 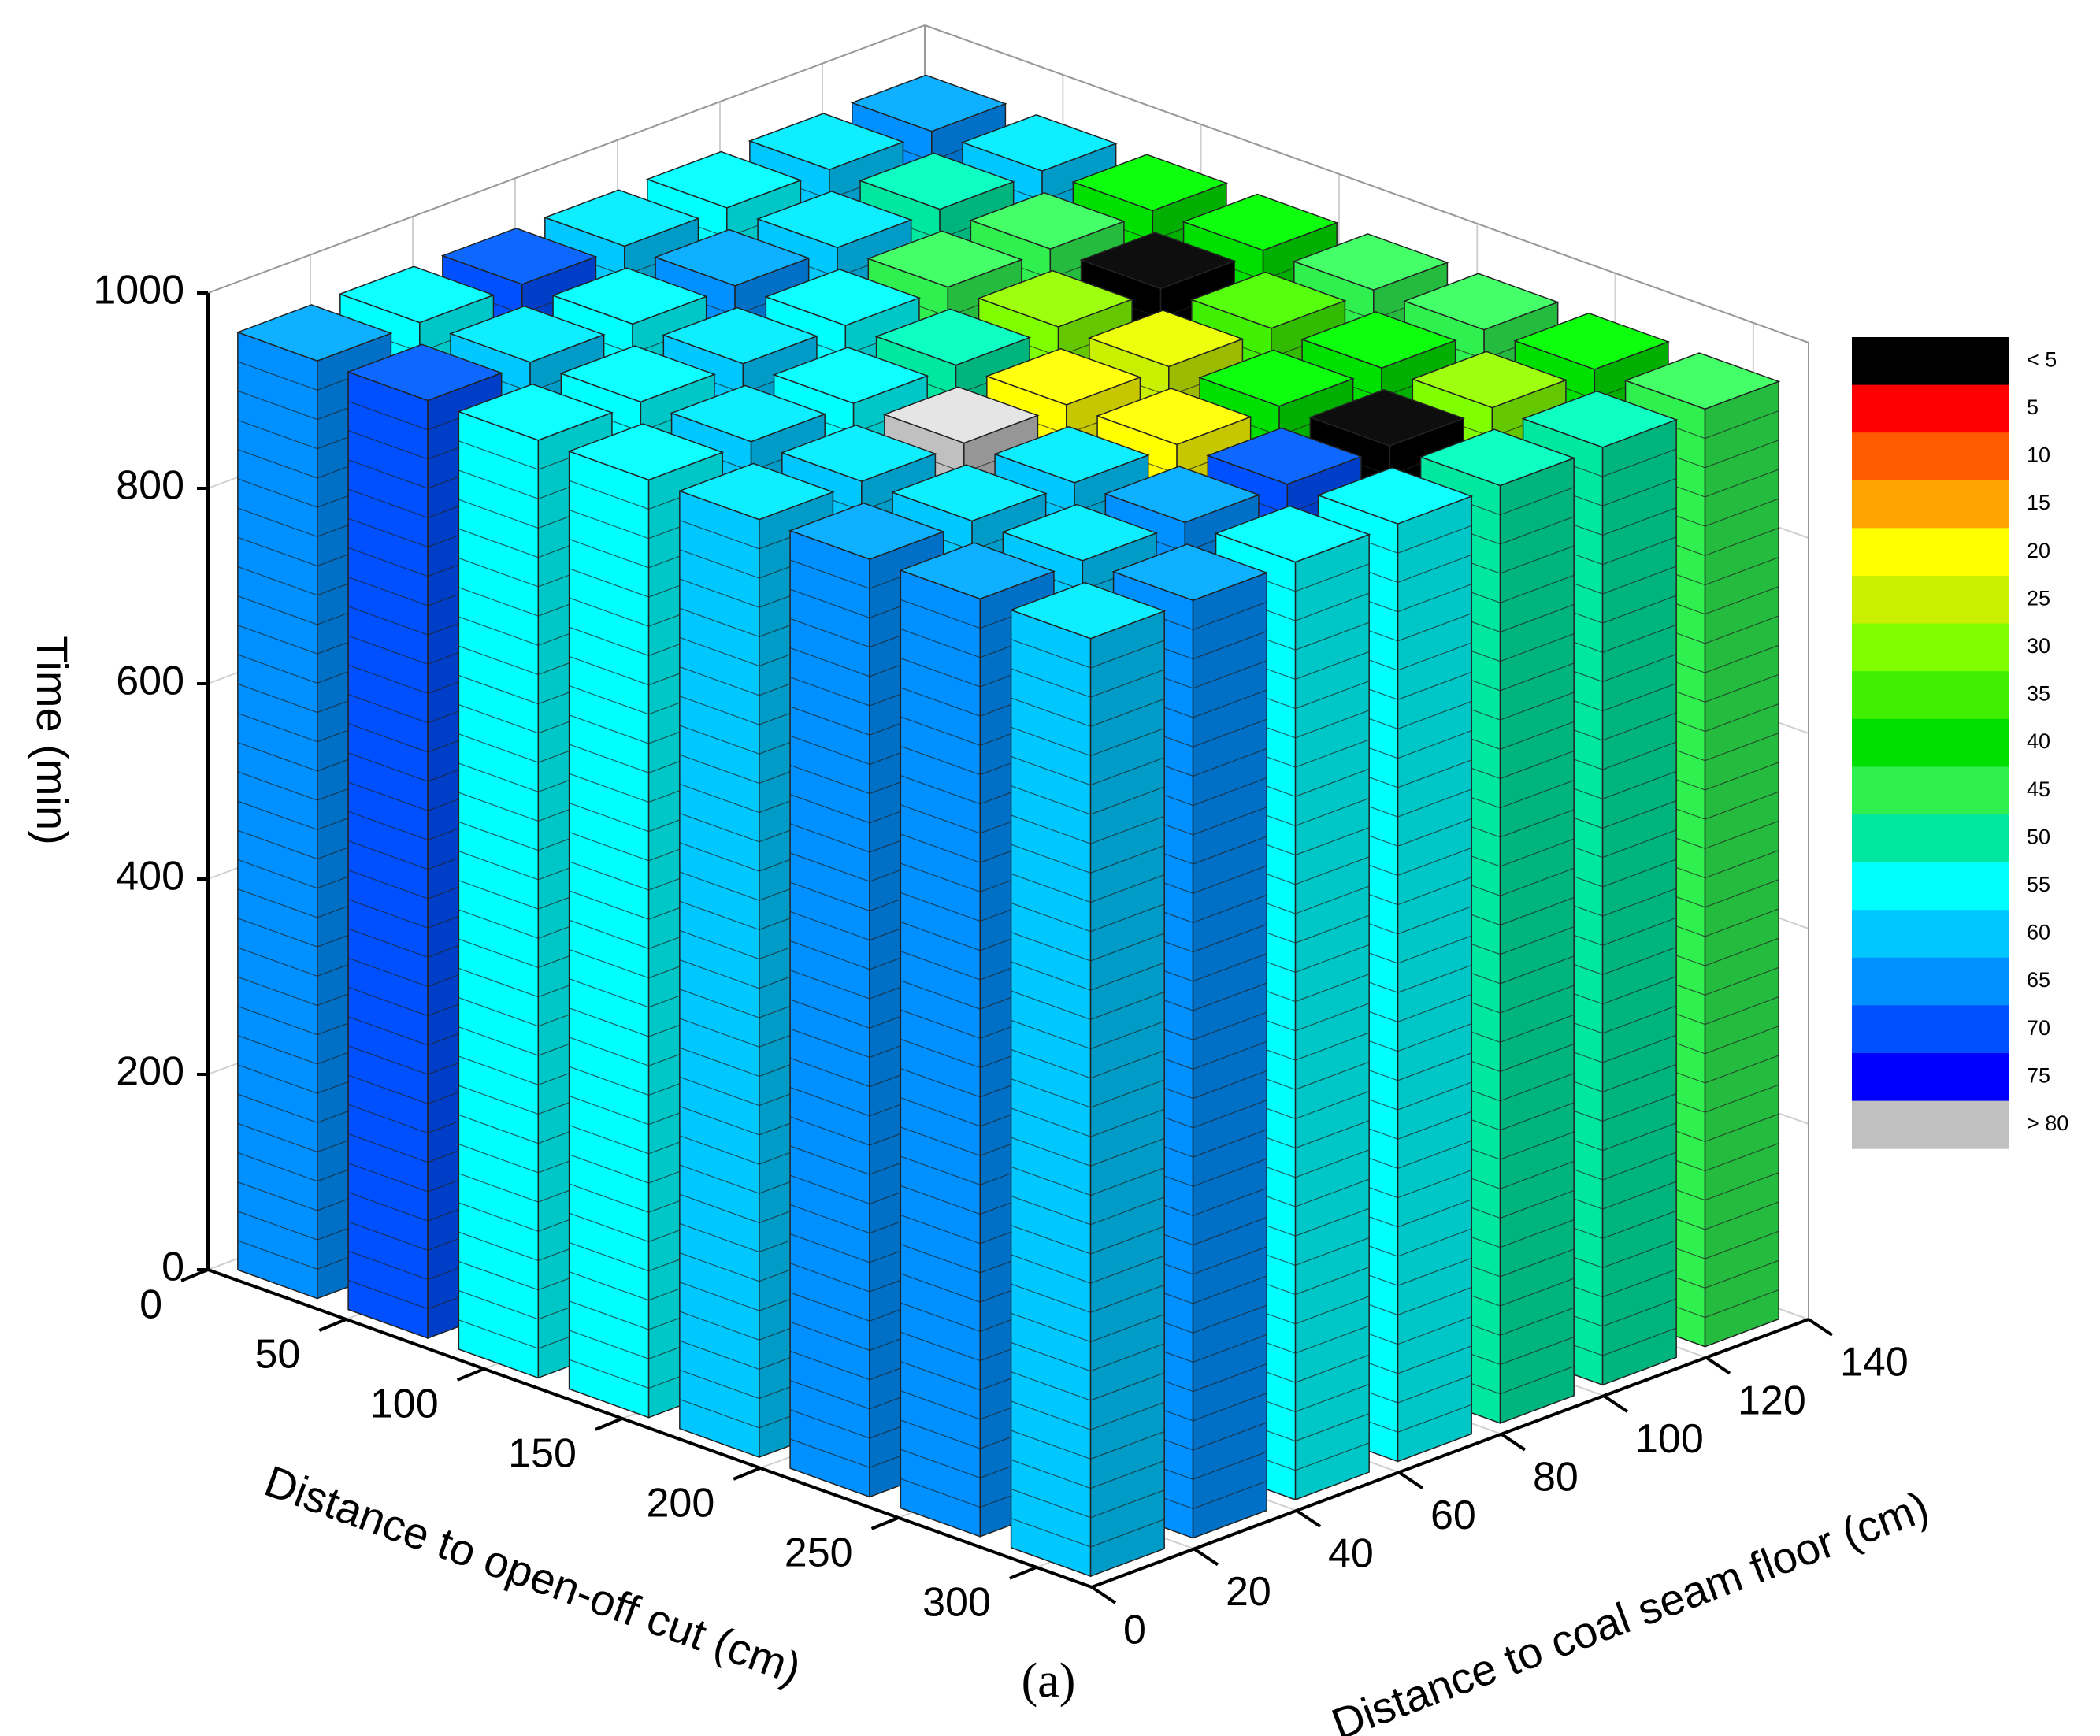 What do you see at coordinates (1248, 1592) in the screenshot?
I see `y-tick-label: 20` at bounding box center [1248, 1592].